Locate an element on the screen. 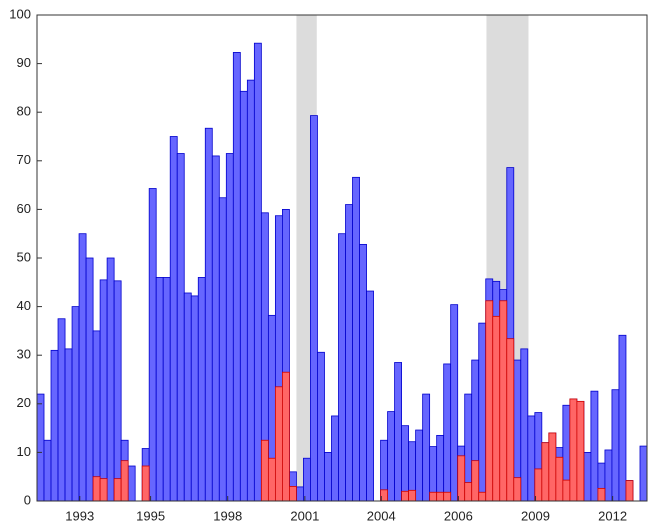 This screenshot has width=648, height=521. x-tick-label: 1998 is located at coordinates (227, 514).